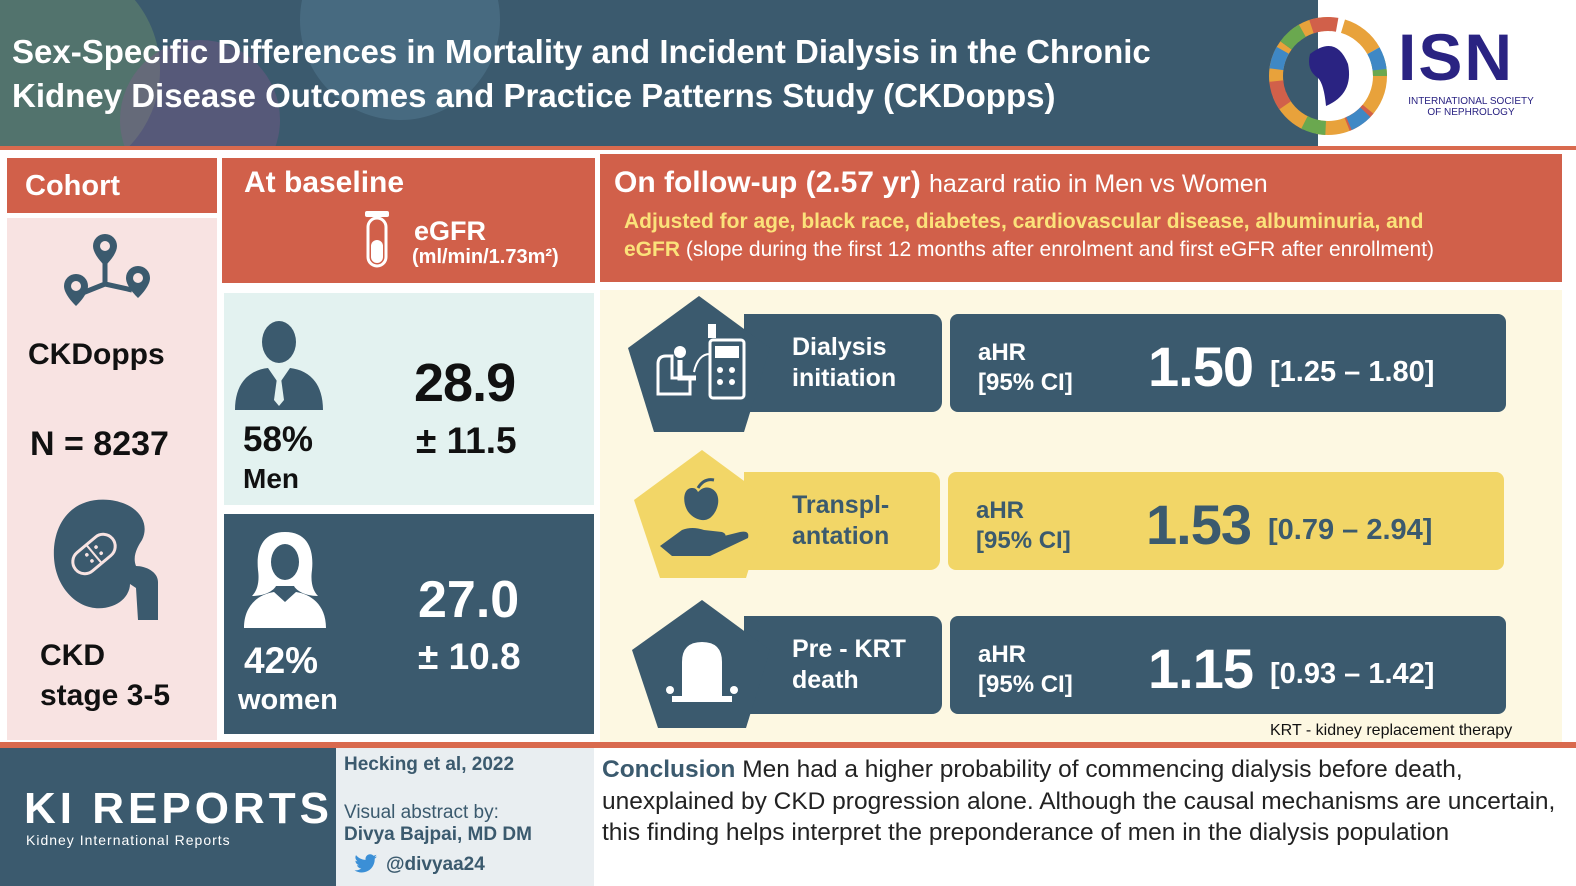 The width and height of the screenshot is (1576, 886). Describe the element at coordinates (408, 220) in the screenshot. I see `baseline-header-panel` at that location.